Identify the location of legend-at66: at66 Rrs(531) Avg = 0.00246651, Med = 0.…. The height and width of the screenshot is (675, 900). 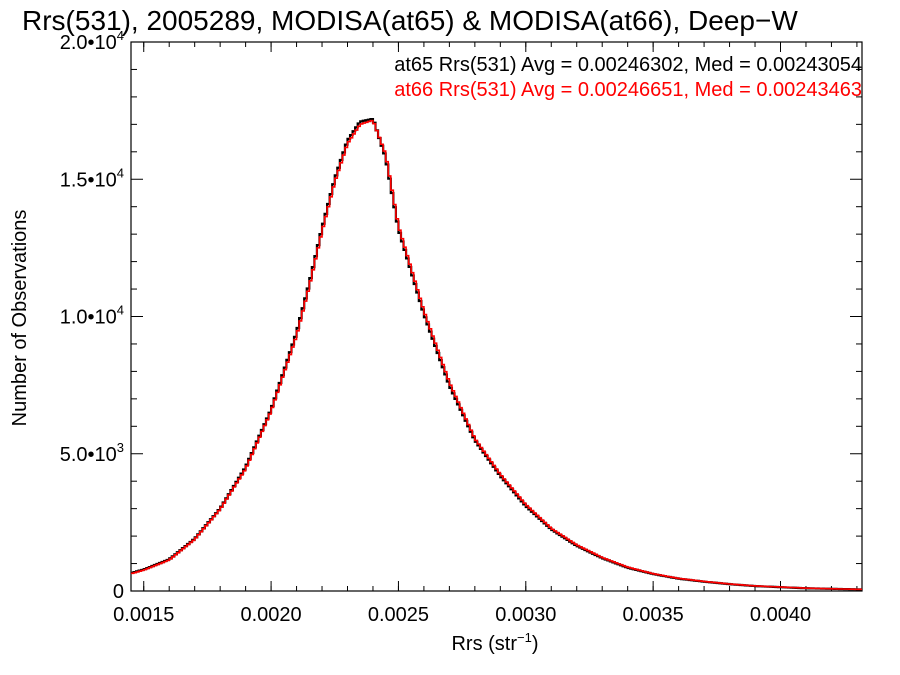
(628, 90).